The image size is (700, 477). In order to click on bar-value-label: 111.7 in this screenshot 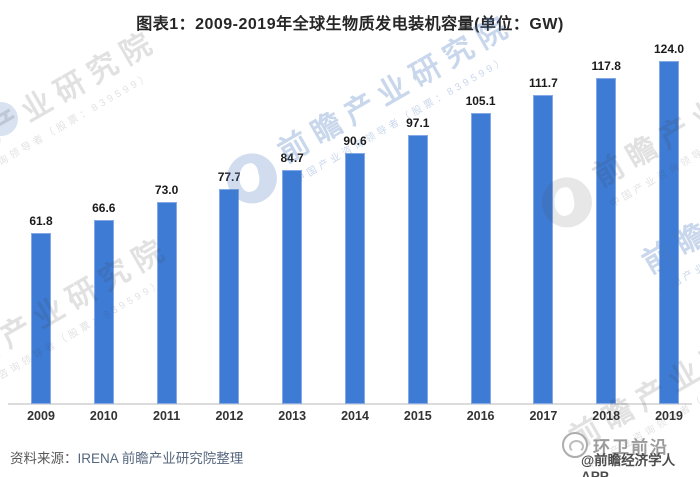, I will do `click(543, 83)`.